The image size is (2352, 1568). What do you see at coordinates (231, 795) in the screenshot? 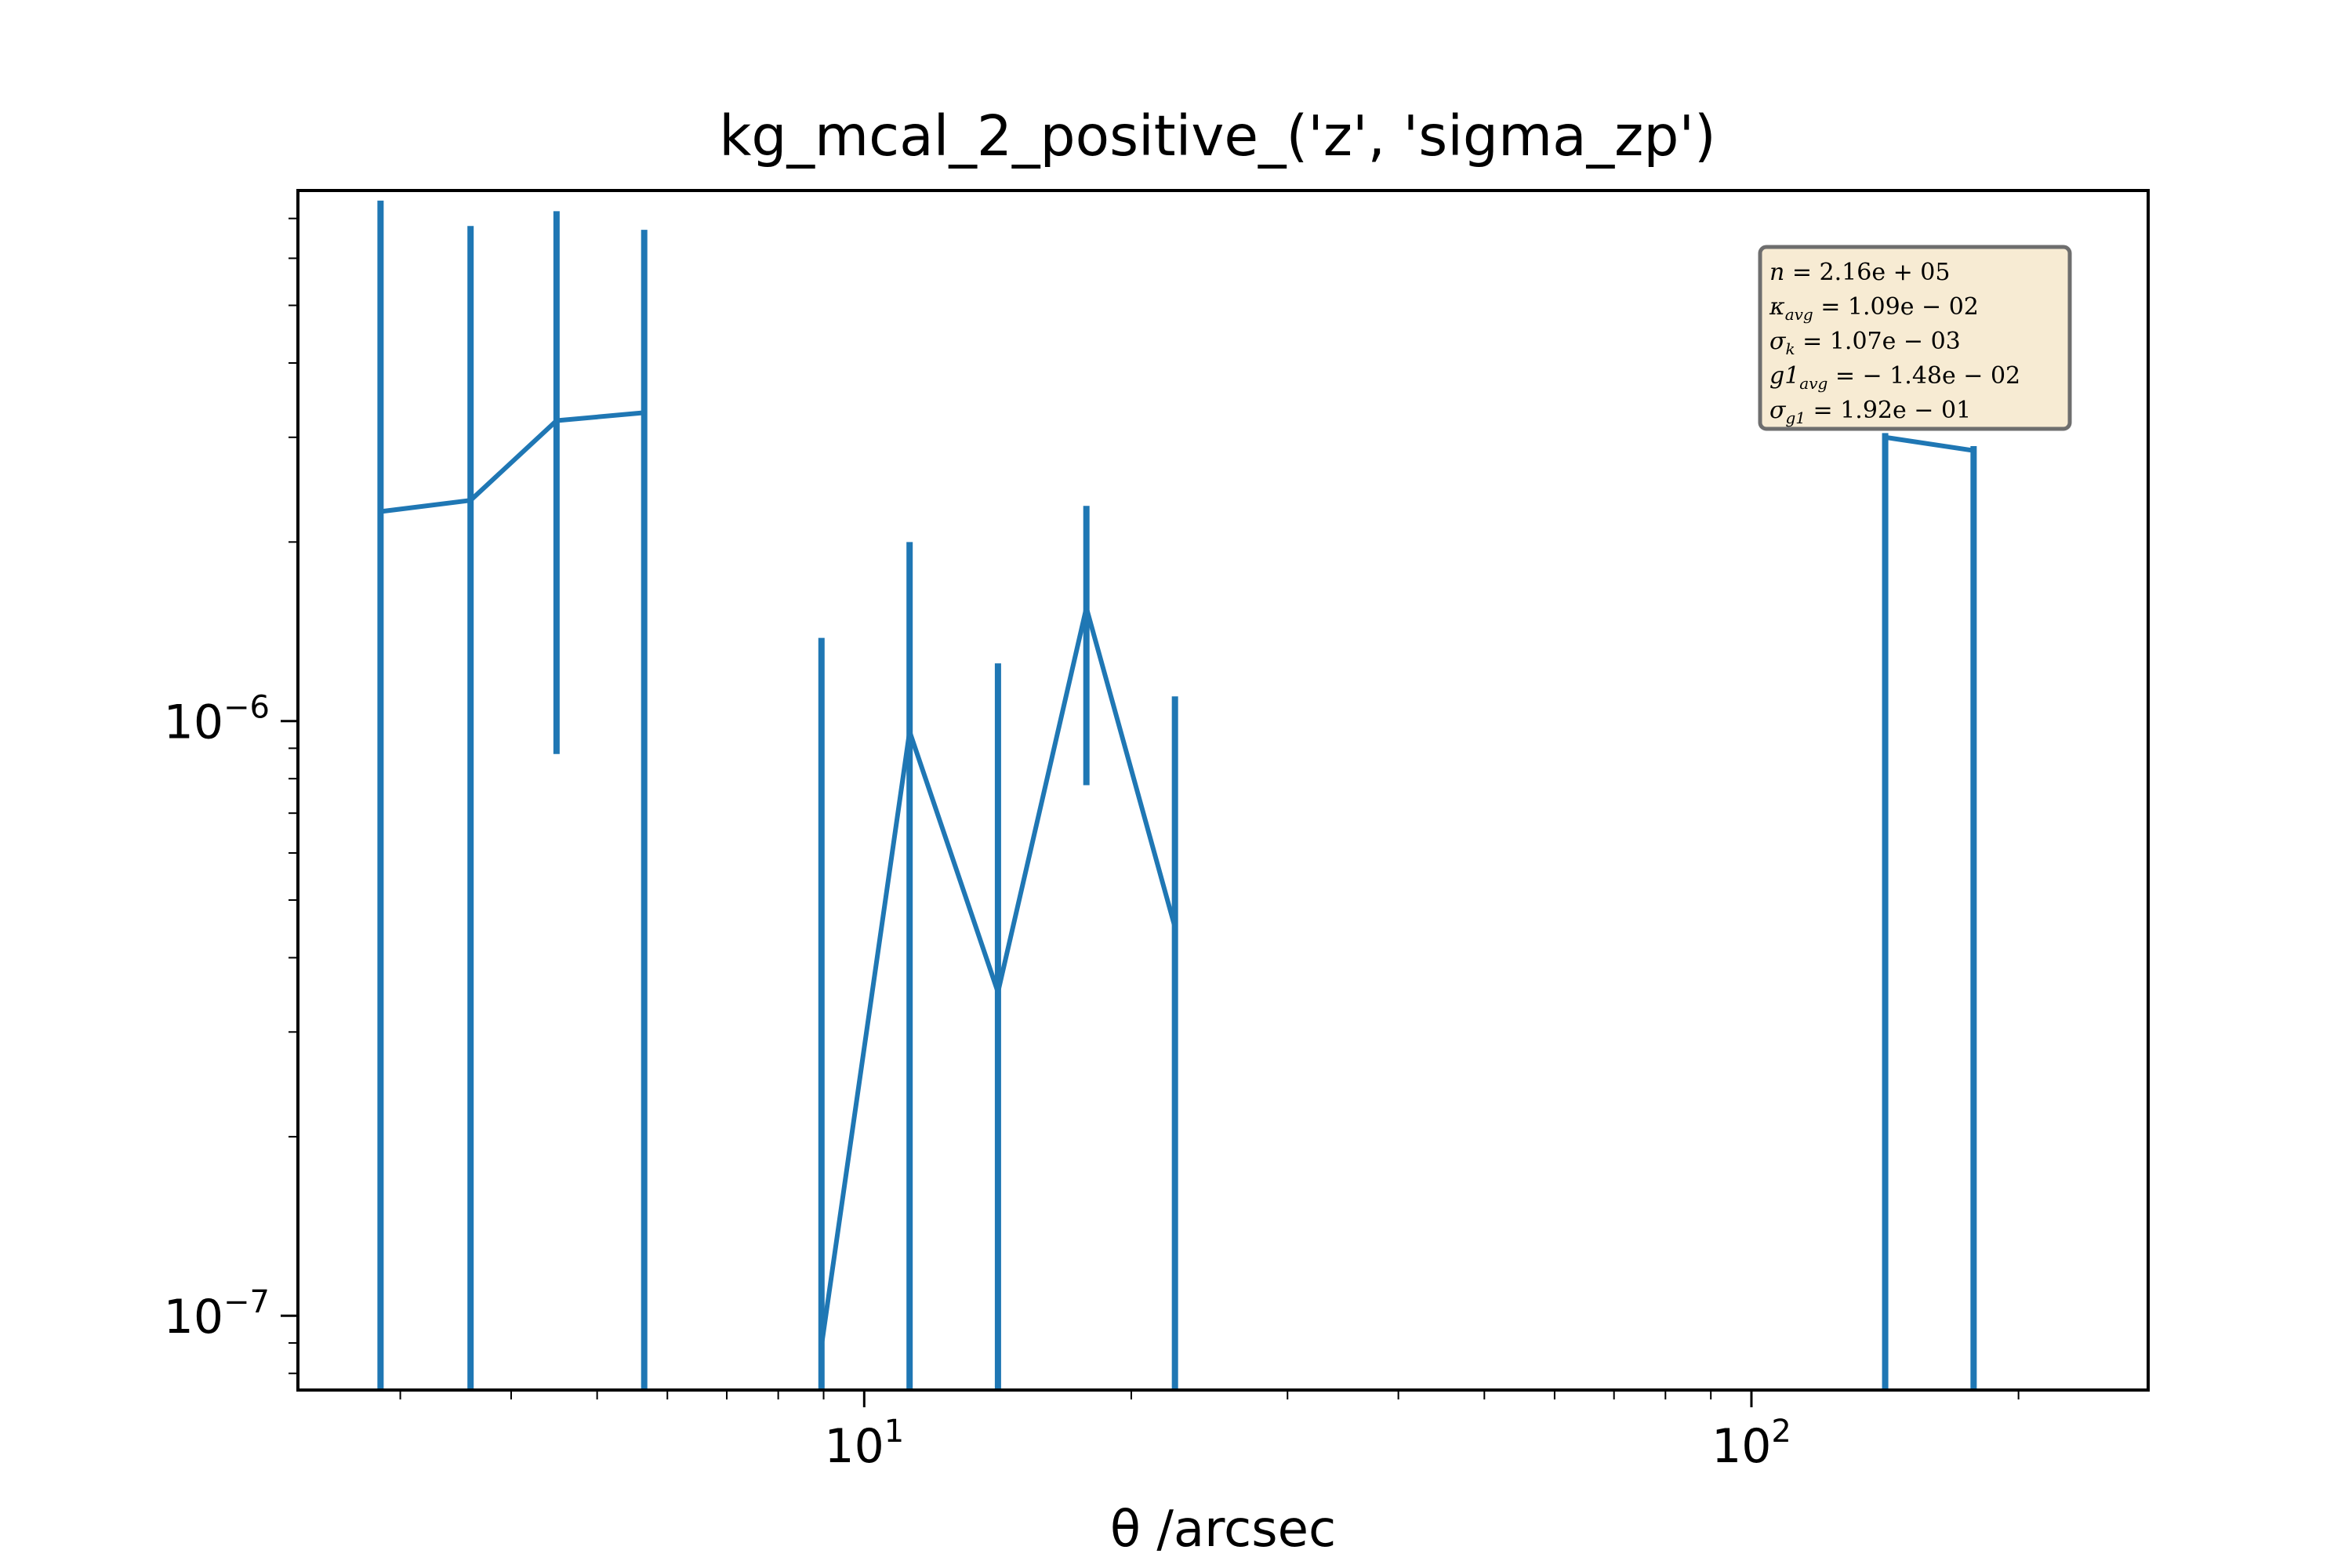
I see `y-axis: 10⁻⁷ 10⁻⁶` at bounding box center [231, 795].